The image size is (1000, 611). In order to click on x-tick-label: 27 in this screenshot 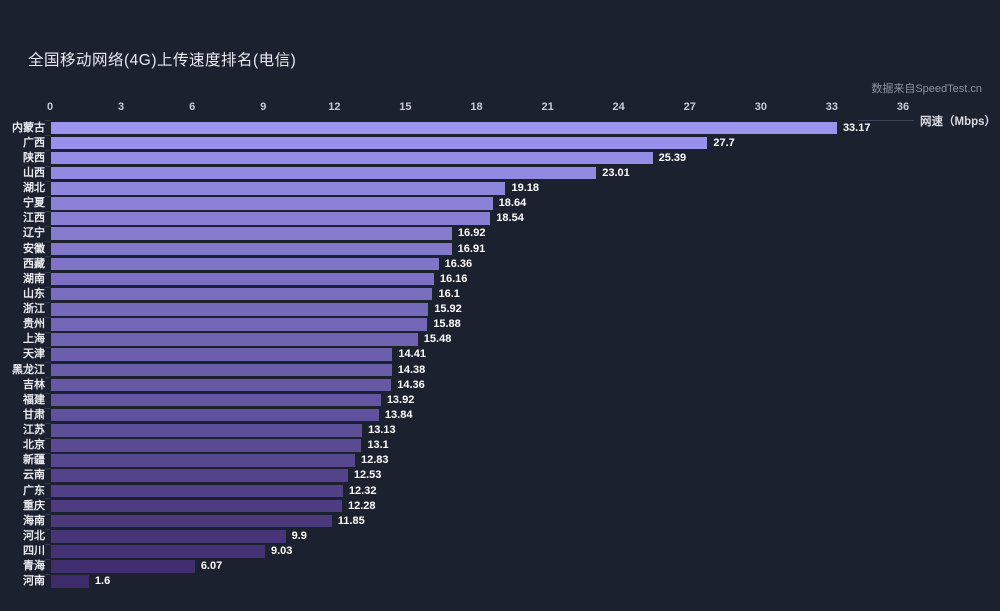, I will do `click(689, 107)`.